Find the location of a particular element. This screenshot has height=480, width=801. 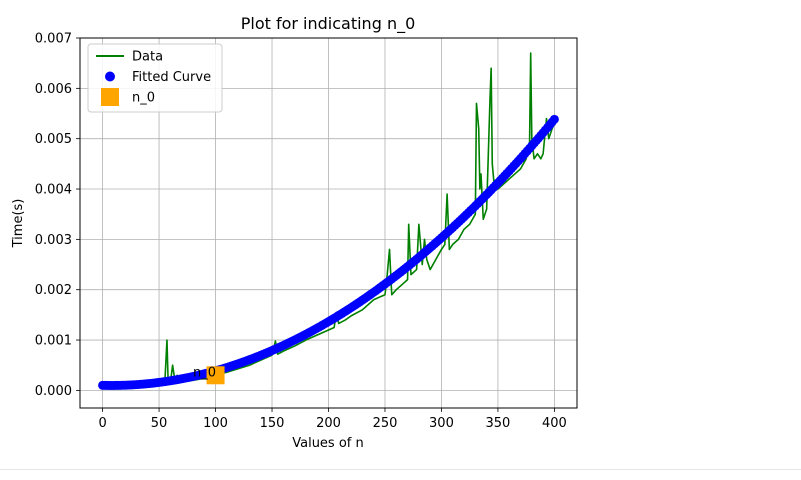

legend-label: Data is located at coordinates (147, 57).